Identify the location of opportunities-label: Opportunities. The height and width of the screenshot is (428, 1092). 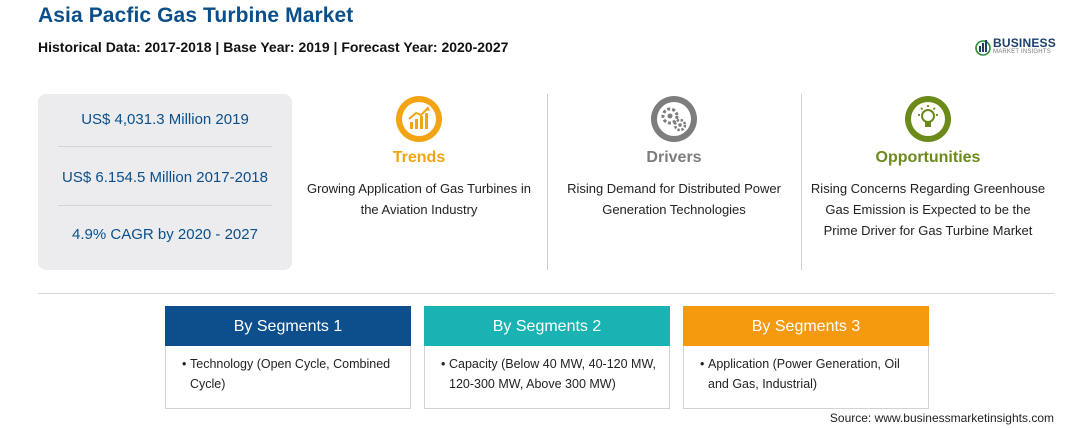
(928, 157).